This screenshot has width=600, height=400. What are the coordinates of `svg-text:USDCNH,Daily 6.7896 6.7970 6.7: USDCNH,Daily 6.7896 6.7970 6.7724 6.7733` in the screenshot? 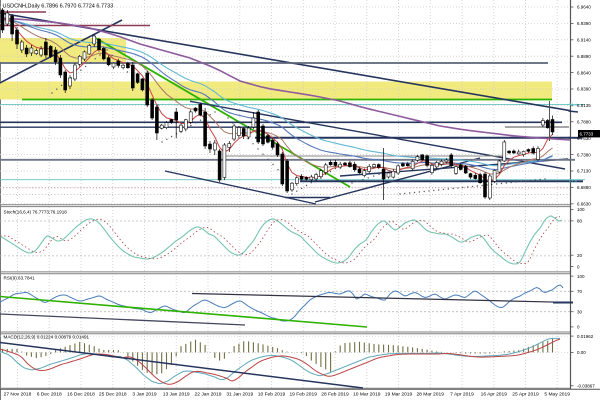 It's located at (58, 7).